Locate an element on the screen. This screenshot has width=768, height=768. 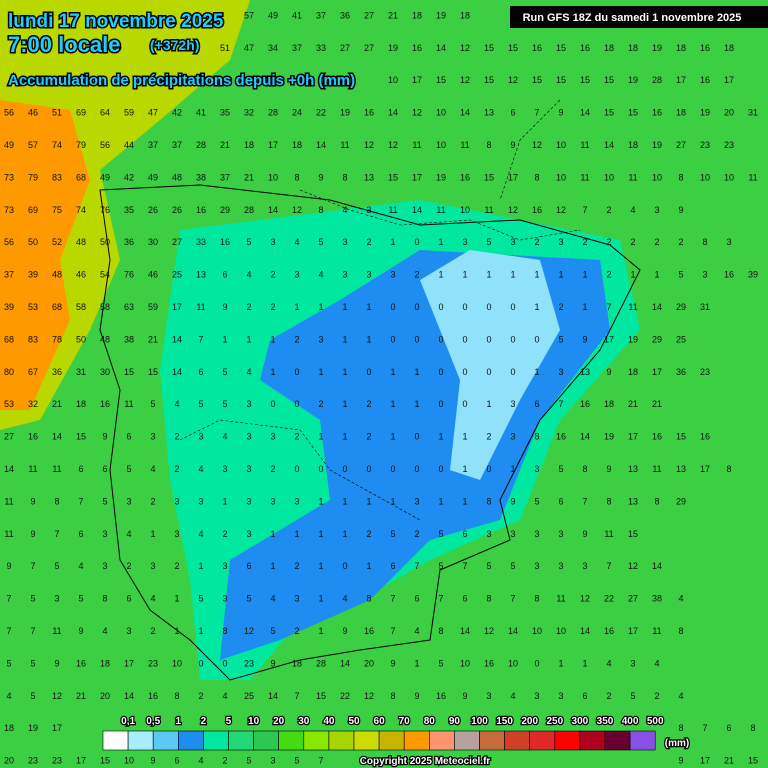
grid-value: 83 is located at coordinates (33, 339).